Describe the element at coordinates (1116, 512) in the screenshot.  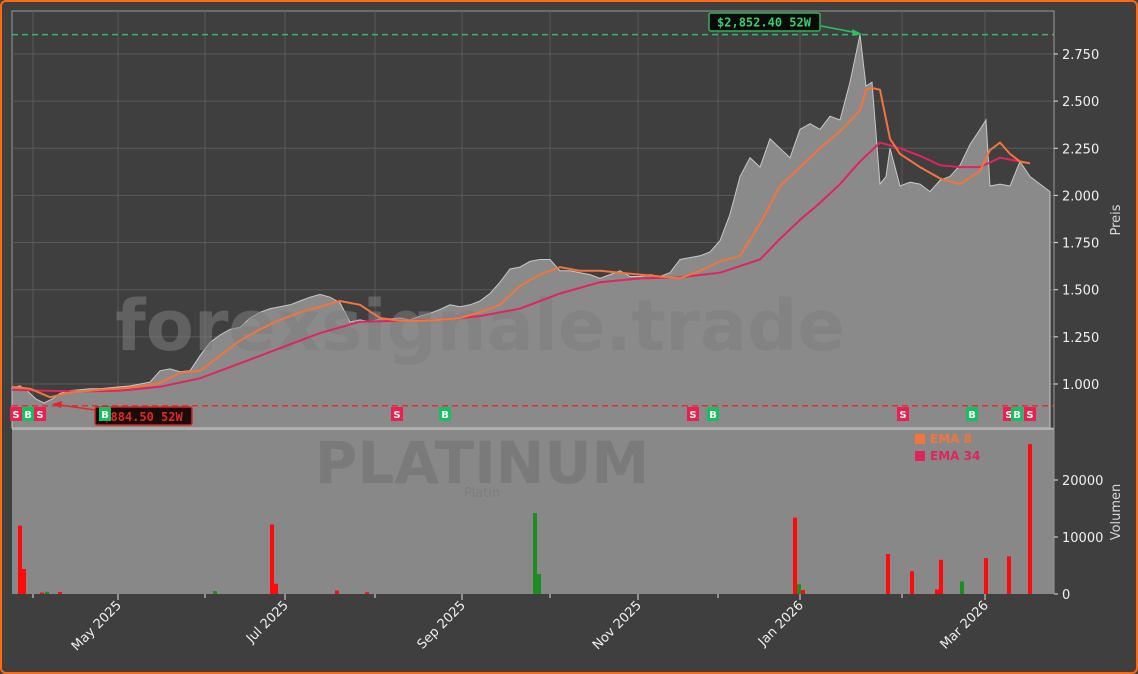
I see `volume-axis-title: Volumen` at that location.